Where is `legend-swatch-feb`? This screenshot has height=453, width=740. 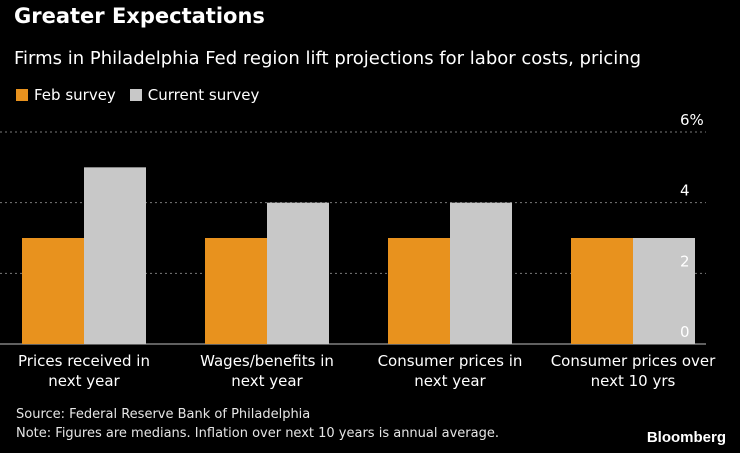
legend-swatch-feb is located at coordinates (22, 95).